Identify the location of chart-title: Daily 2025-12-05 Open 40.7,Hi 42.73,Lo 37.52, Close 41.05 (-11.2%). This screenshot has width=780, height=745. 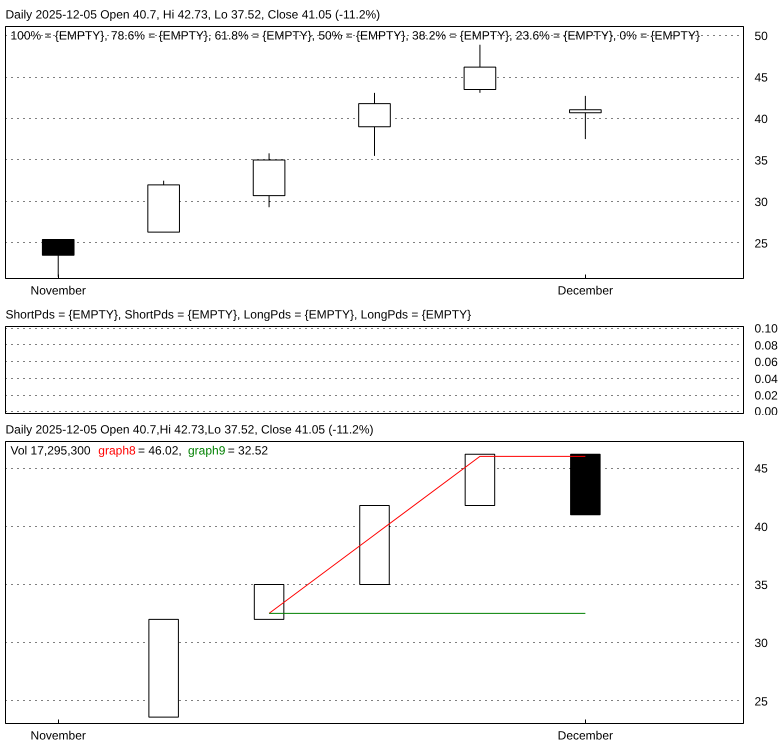
(190, 429).